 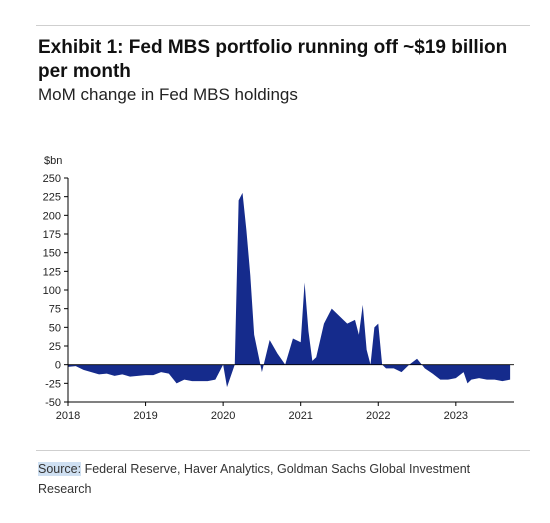 What do you see at coordinates (58, 366) in the screenshot?
I see `y-tick-label: 0` at bounding box center [58, 366].